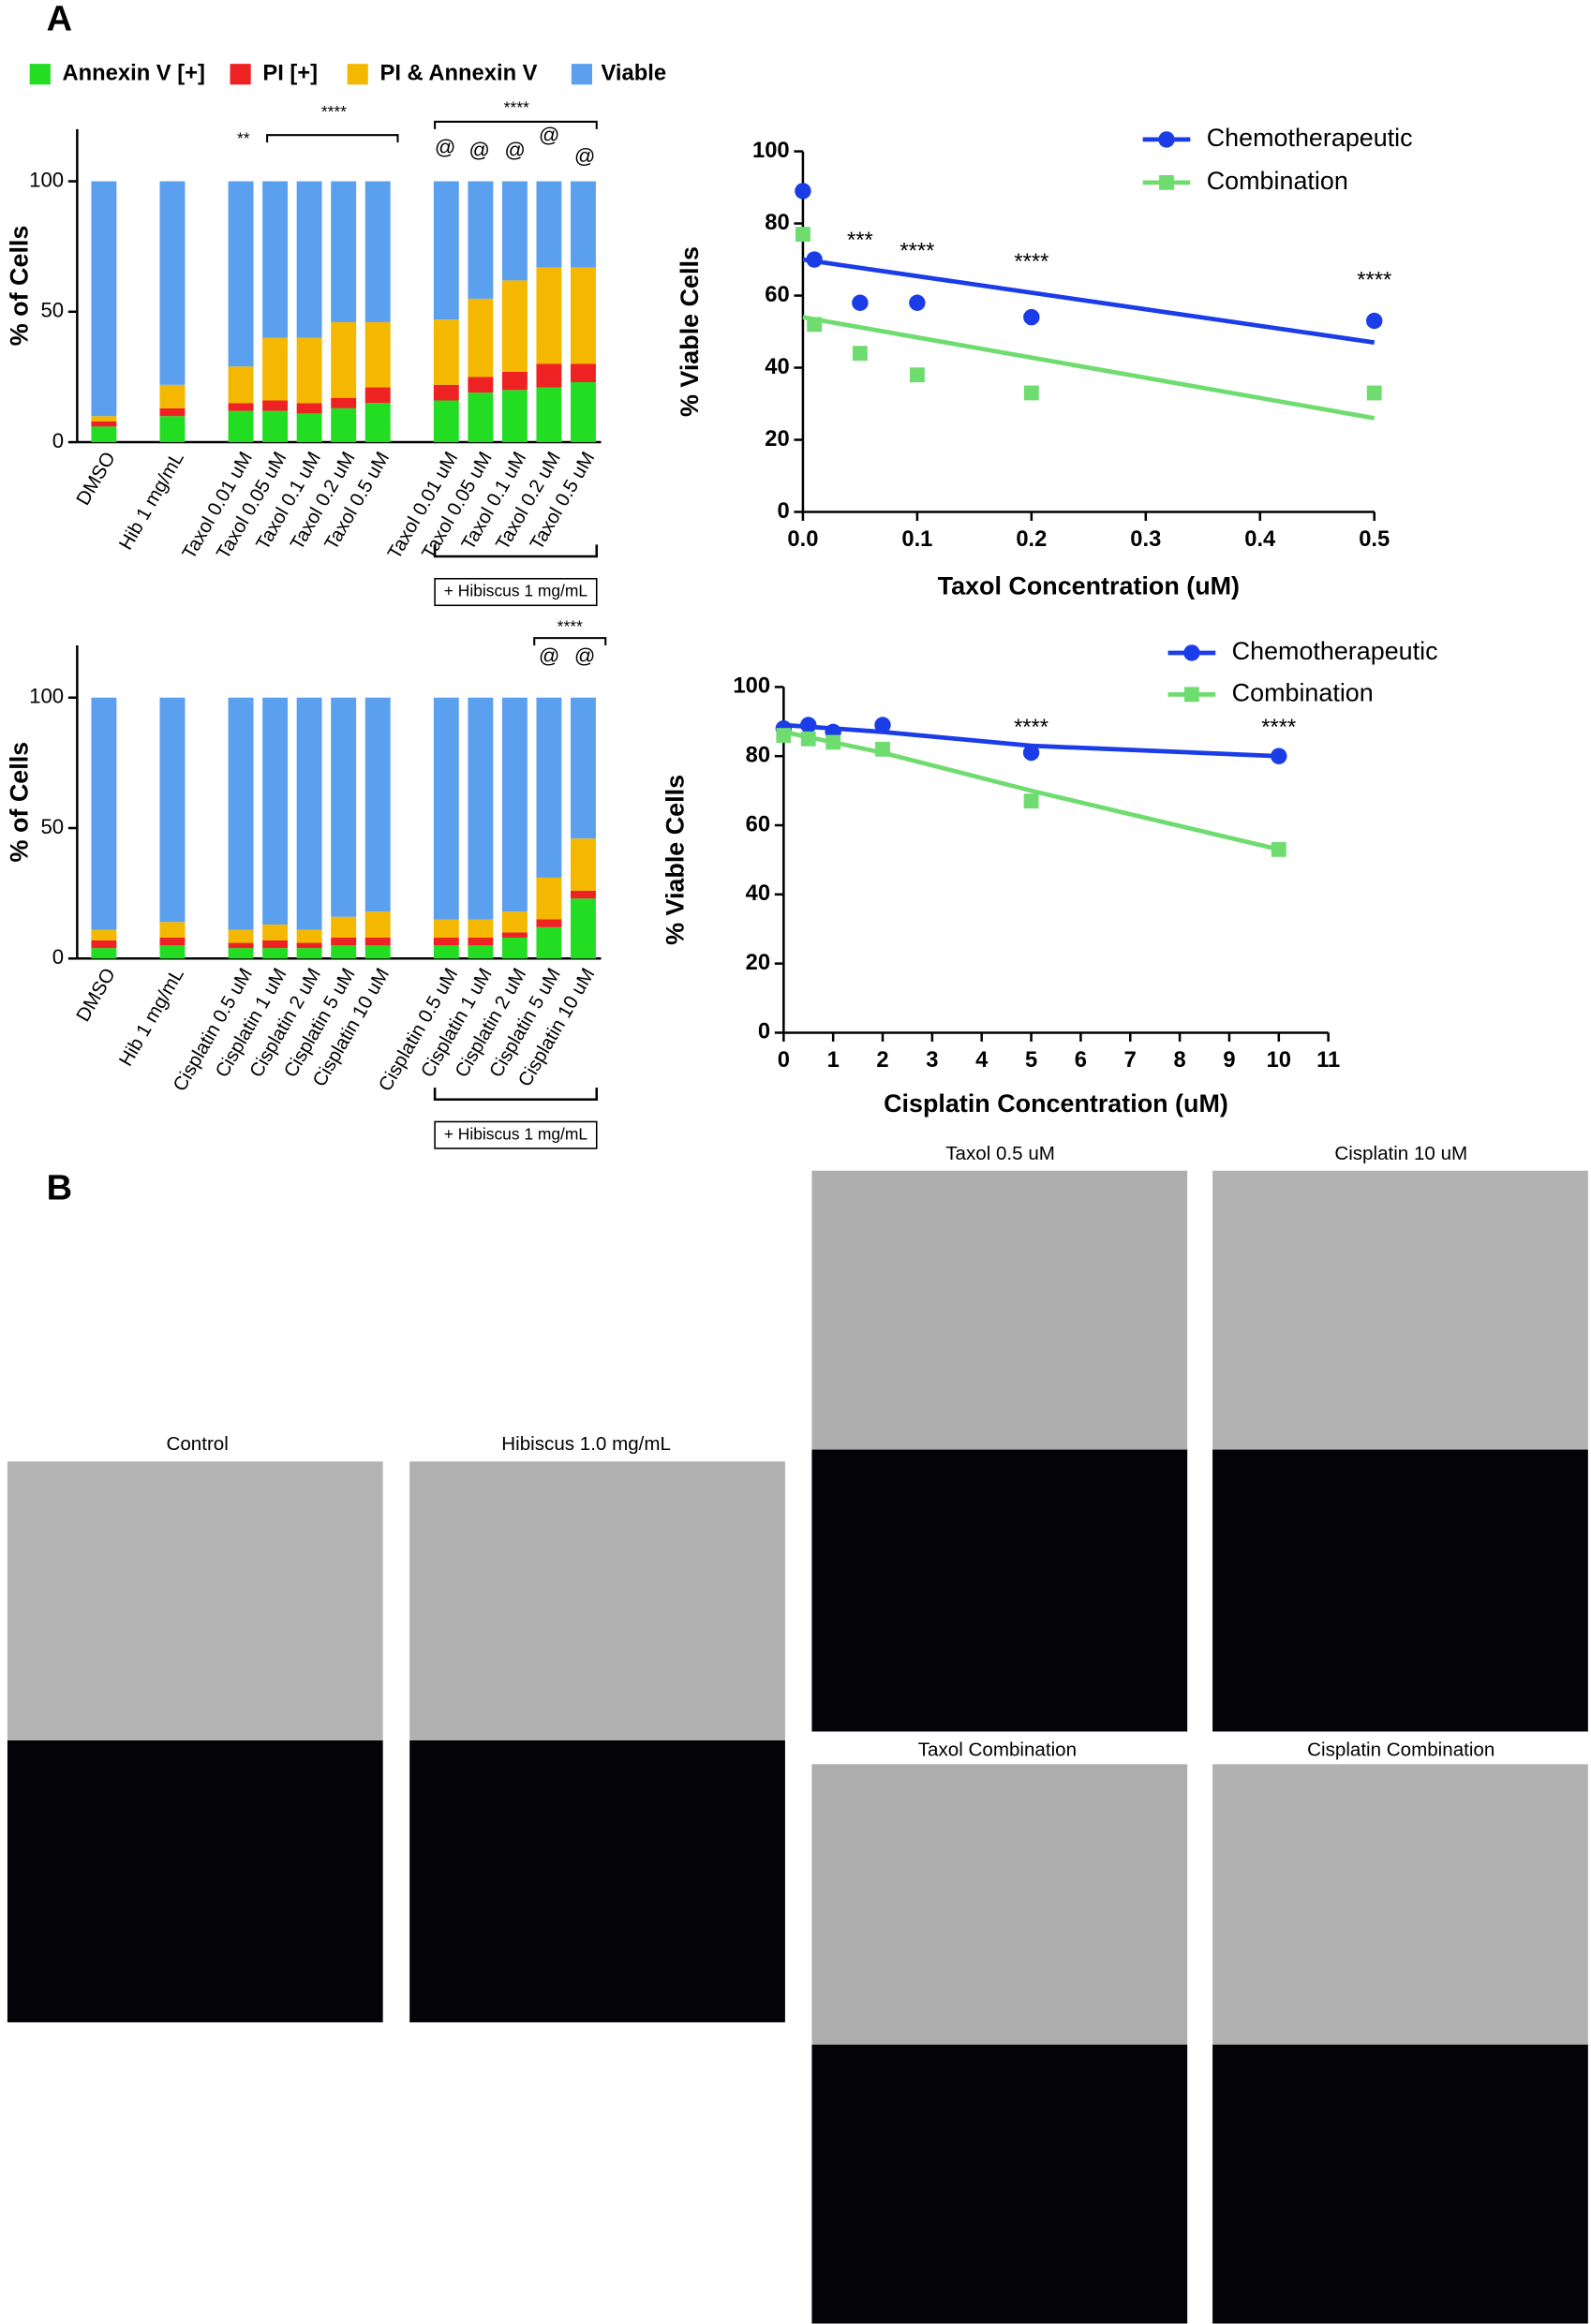 Image resolution: width=1591 pixels, height=2324 pixels. Describe the element at coordinates (570, 642) in the screenshot. I see `significance-bracket` at that location.